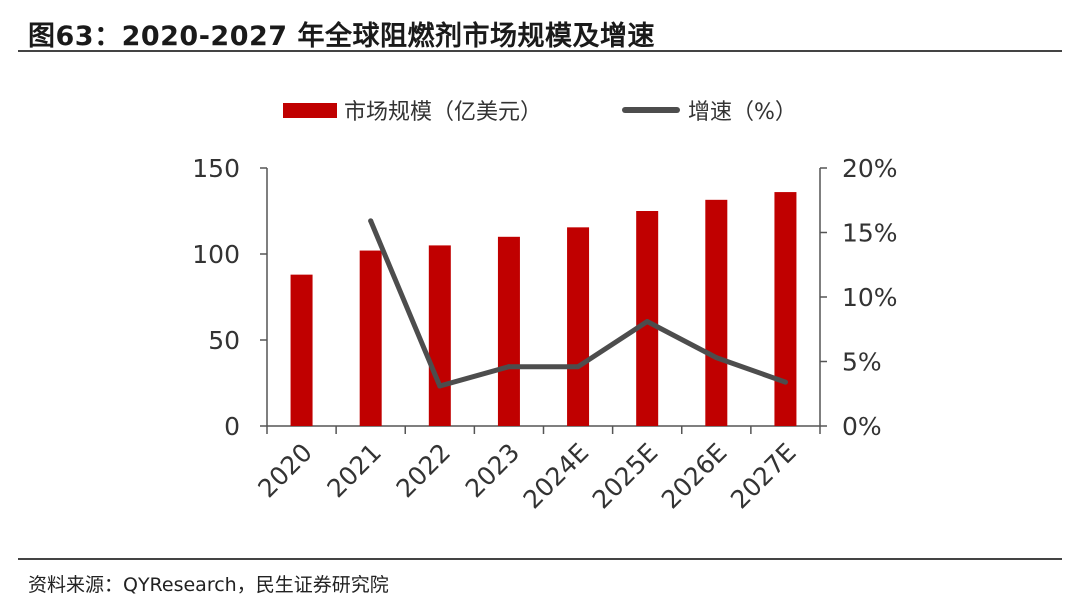 The width and height of the screenshot is (1080, 610). What do you see at coordinates (742, 112) in the screenshot?
I see `legend-label-growth: 增速（%）` at bounding box center [742, 112].